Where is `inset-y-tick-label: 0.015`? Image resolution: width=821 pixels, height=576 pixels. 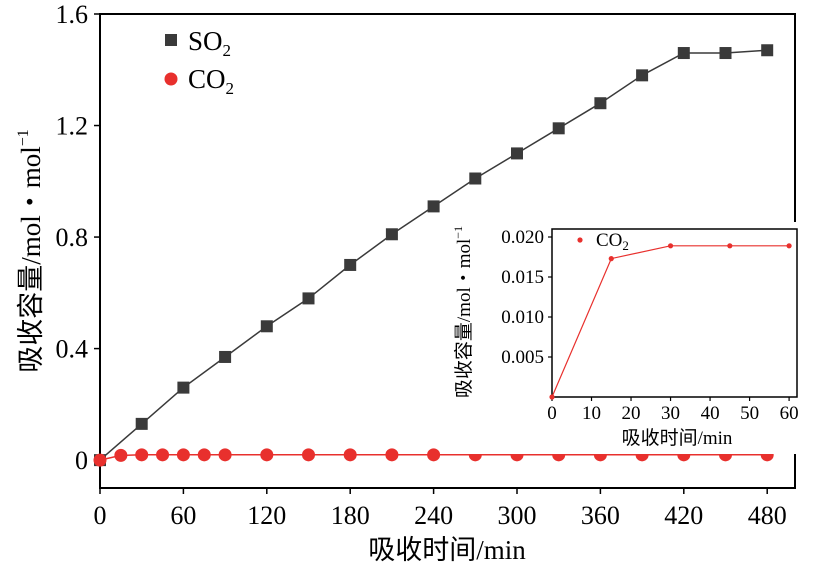 inset-y-tick-label: 0.015 is located at coordinates (522, 277).